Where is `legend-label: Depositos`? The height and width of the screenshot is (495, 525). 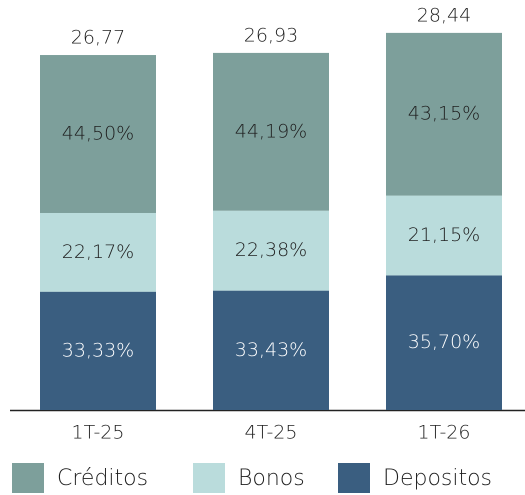
legend-label: Depositos is located at coordinates (437, 478).